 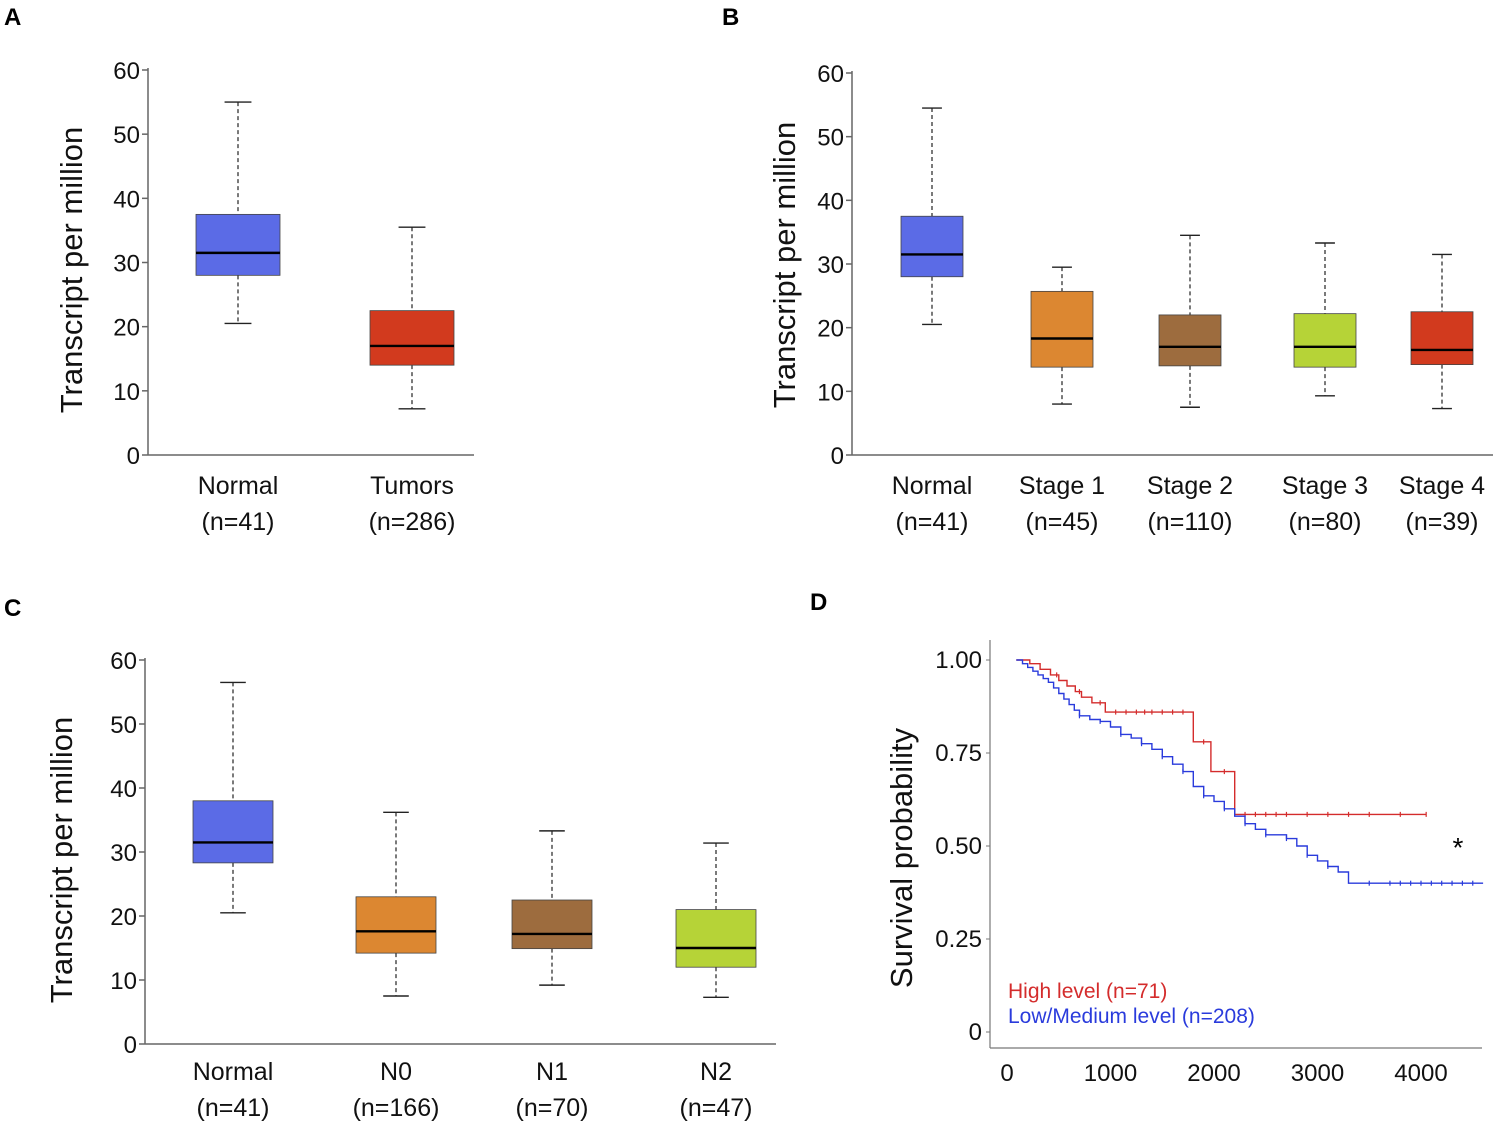 I want to click on category-count-label: (n=47), so click(x=716, y=1108).